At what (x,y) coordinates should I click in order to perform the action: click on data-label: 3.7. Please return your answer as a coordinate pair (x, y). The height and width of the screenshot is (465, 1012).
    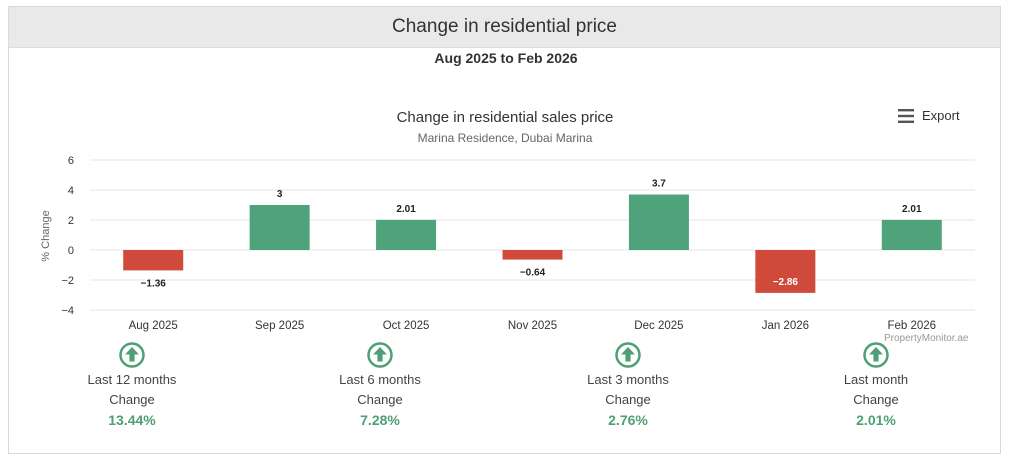
    Looking at the image, I should click on (659, 184).